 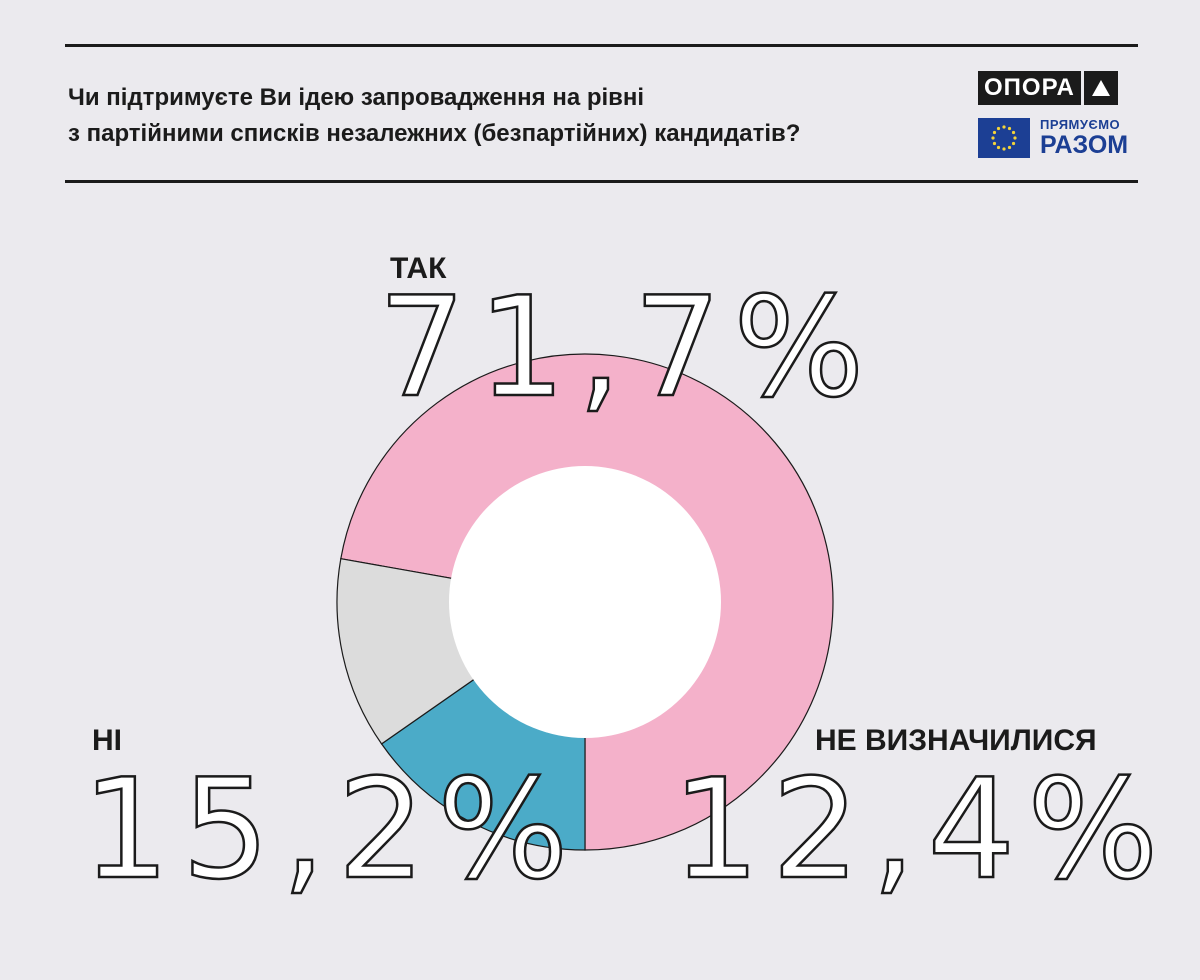 What do you see at coordinates (585, 602) in the screenshot?
I see `donut-hole` at bounding box center [585, 602].